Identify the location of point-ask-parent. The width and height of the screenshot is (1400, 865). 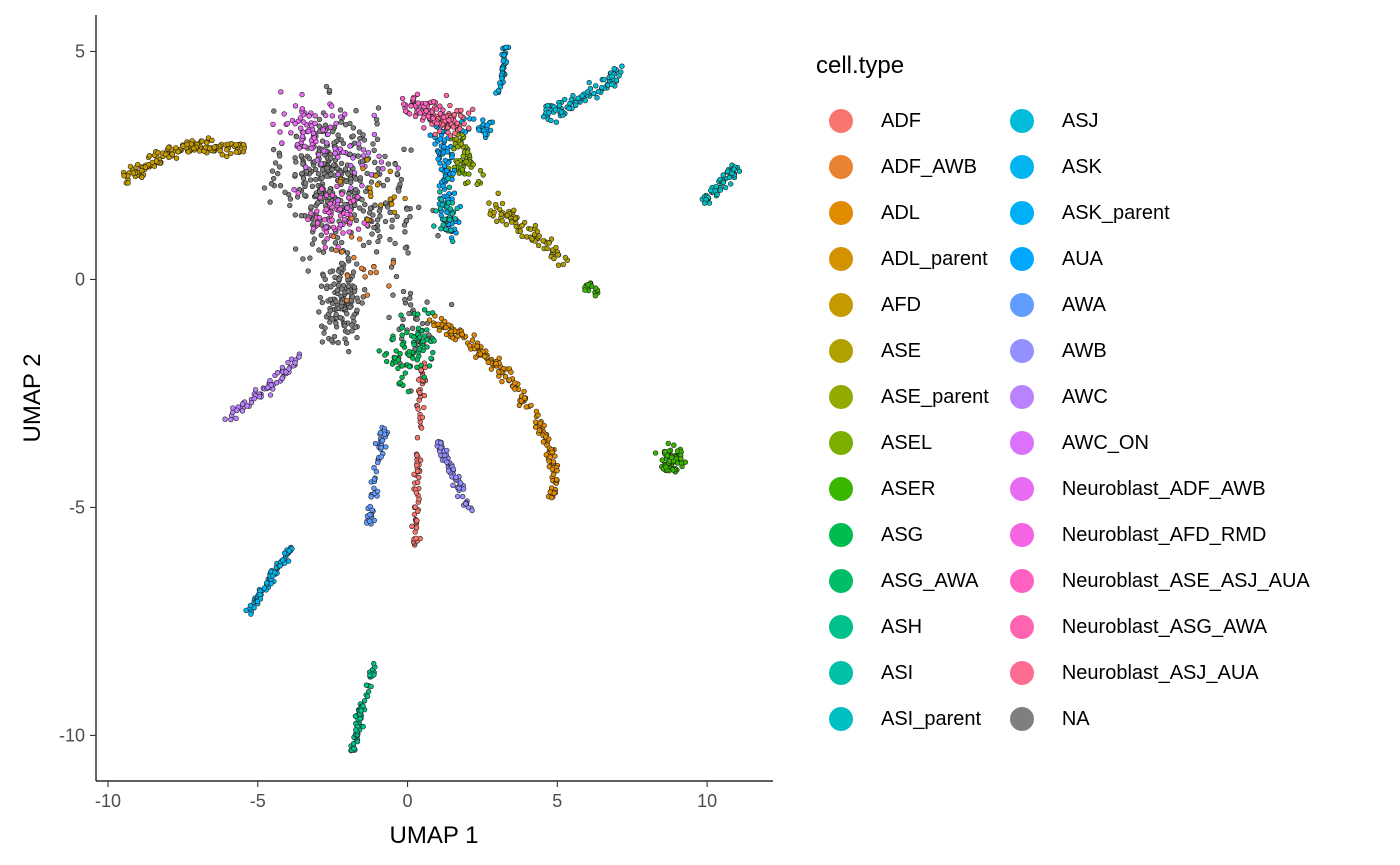
(483, 120).